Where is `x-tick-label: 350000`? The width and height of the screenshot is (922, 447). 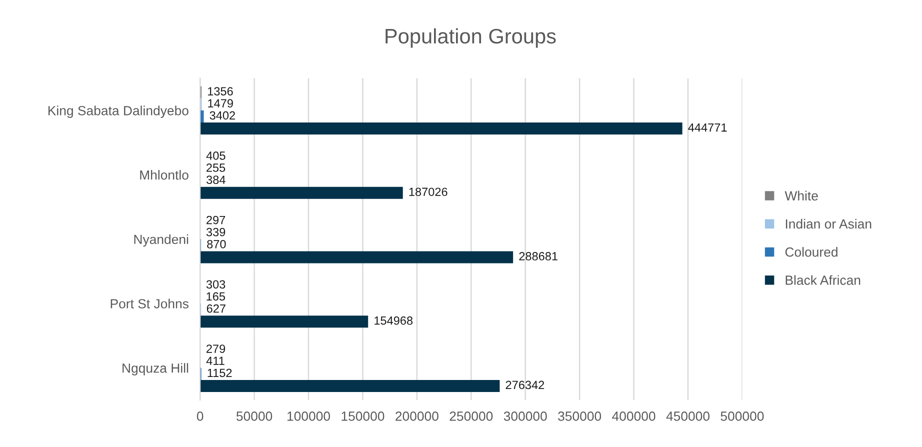 x-tick-label: 350000 is located at coordinates (580, 416).